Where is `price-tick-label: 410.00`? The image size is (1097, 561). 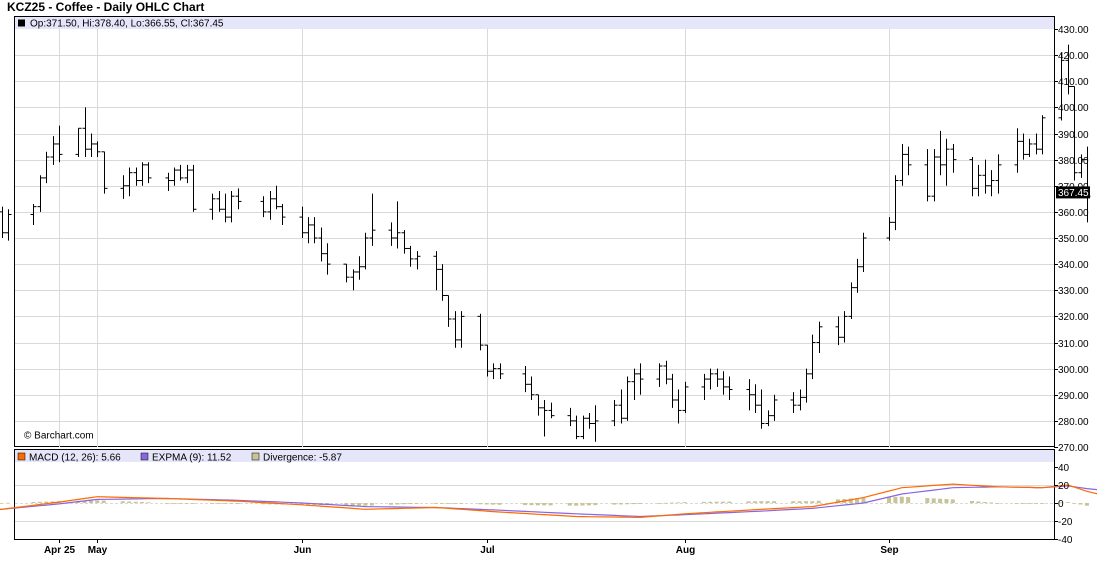 price-tick-label: 410.00 is located at coordinates (1073, 82).